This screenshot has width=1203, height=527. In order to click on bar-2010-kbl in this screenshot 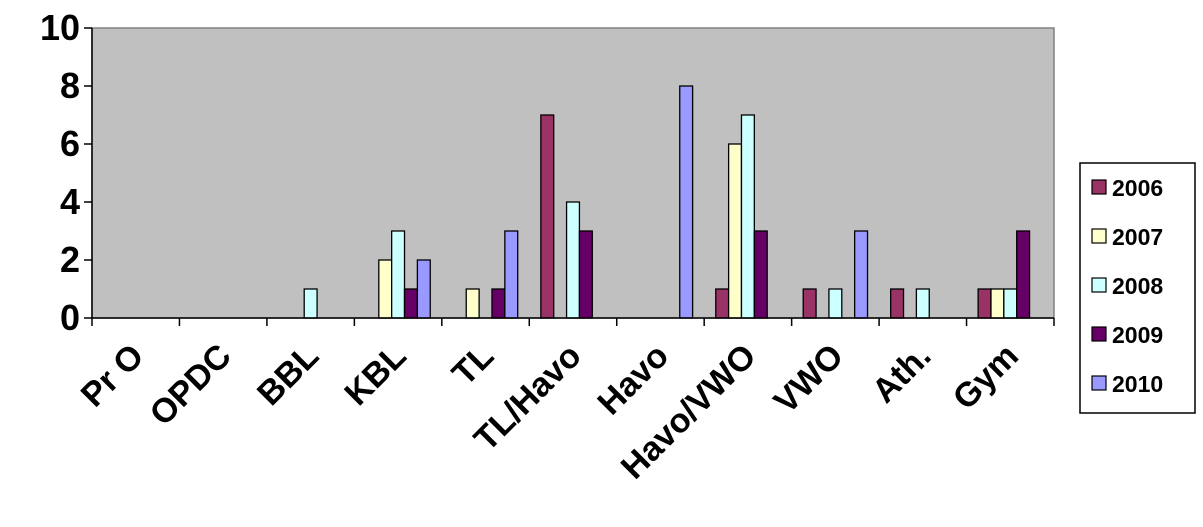, I will do `click(423, 289)`.